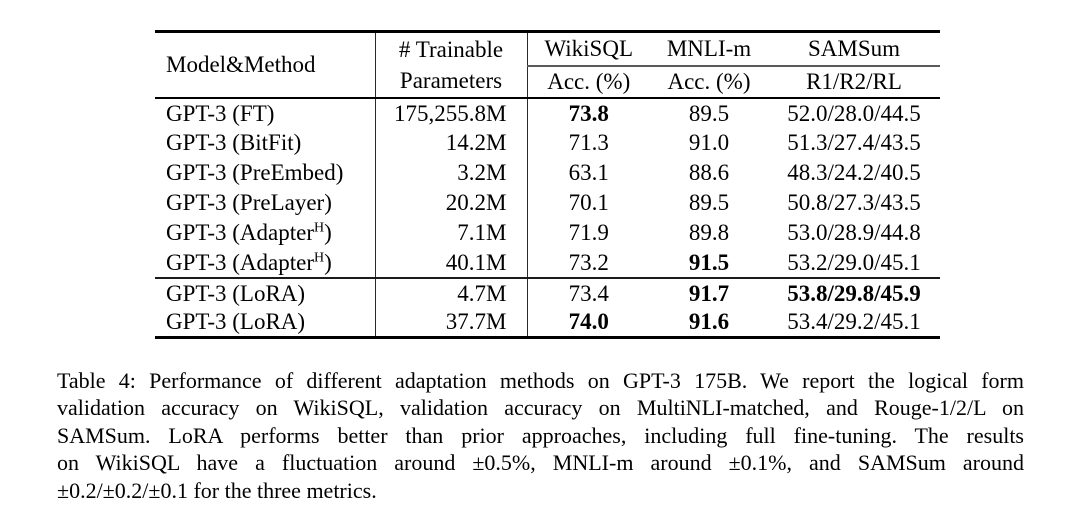 The image size is (1080, 527). Describe the element at coordinates (588, 49) in the screenshot. I see `col-header-wikisql: WikiSQL` at that location.